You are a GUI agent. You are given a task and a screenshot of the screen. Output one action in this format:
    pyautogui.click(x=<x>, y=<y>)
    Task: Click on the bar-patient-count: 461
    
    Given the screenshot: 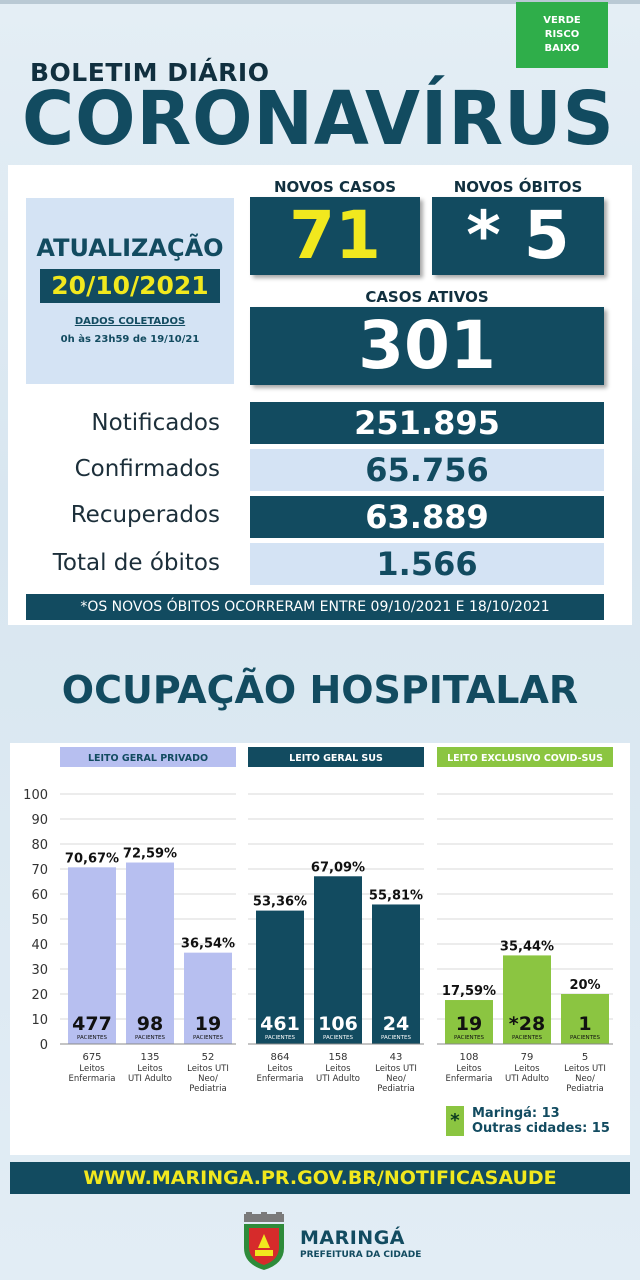 What is the action you would take?
    pyautogui.click(x=280, y=1024)
    